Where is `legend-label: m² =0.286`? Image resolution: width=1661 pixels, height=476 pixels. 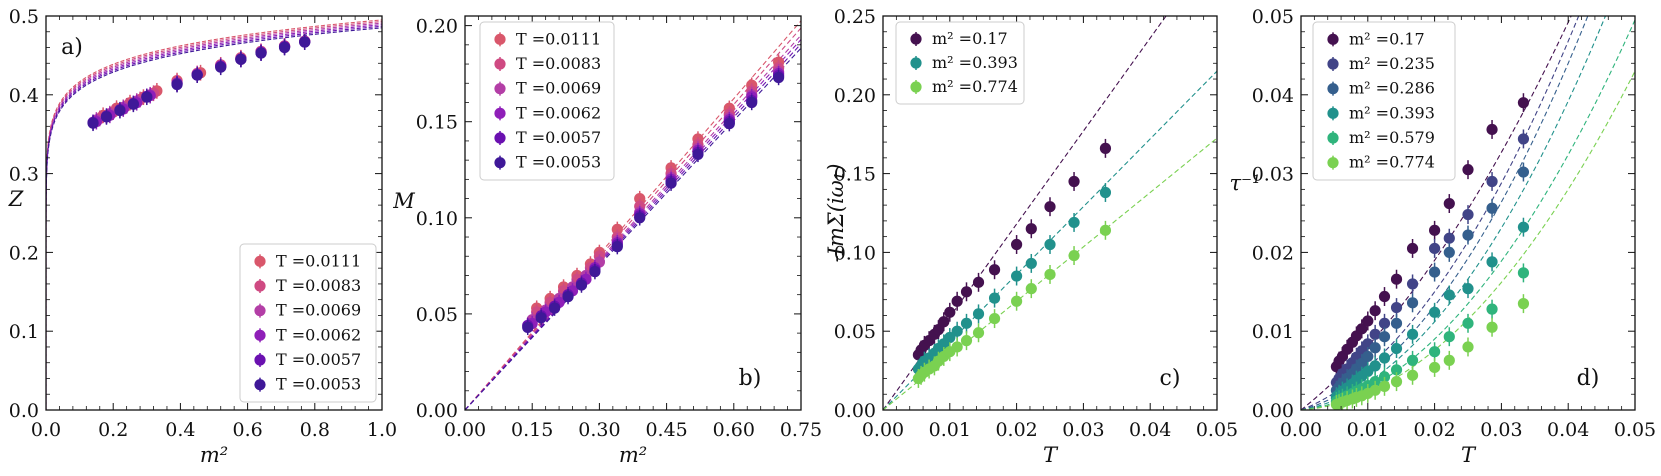 legend-label: m² =0.286 is located at coordinates (1392, 88).